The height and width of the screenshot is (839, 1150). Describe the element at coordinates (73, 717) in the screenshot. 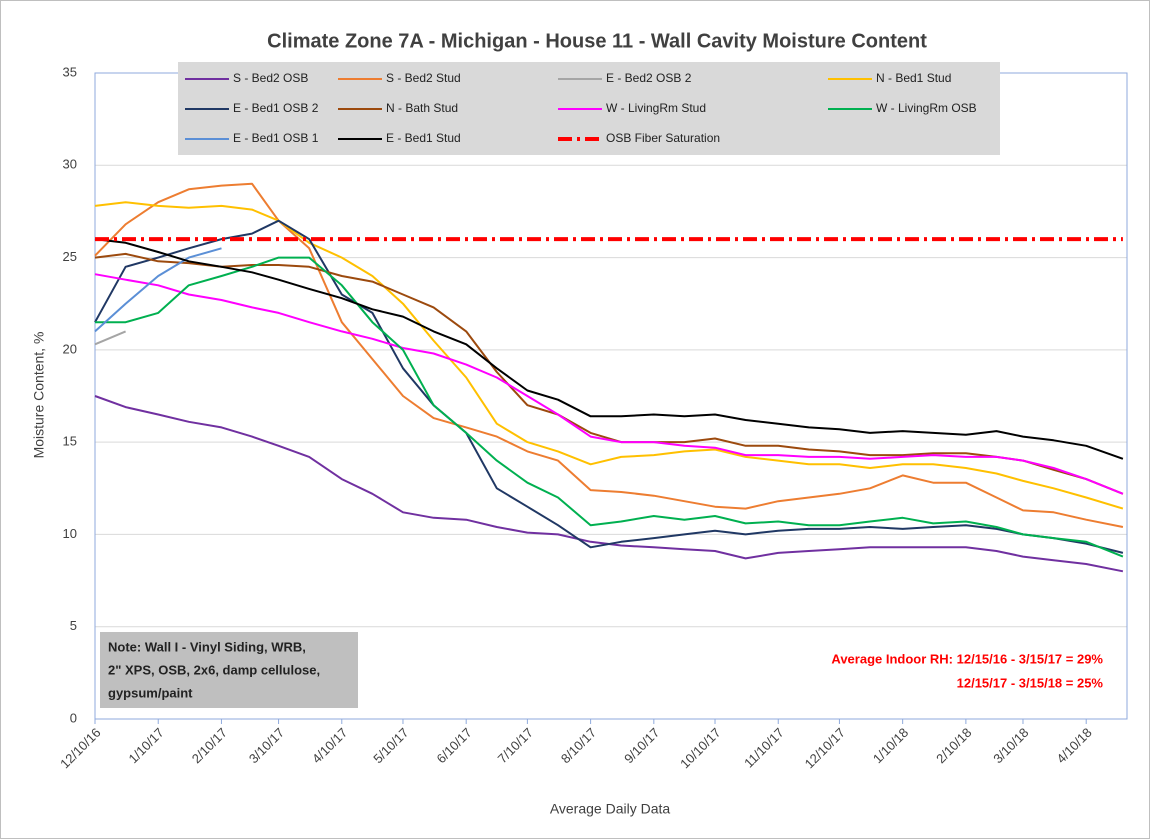

I see `y-tick-label: 0` at that location.